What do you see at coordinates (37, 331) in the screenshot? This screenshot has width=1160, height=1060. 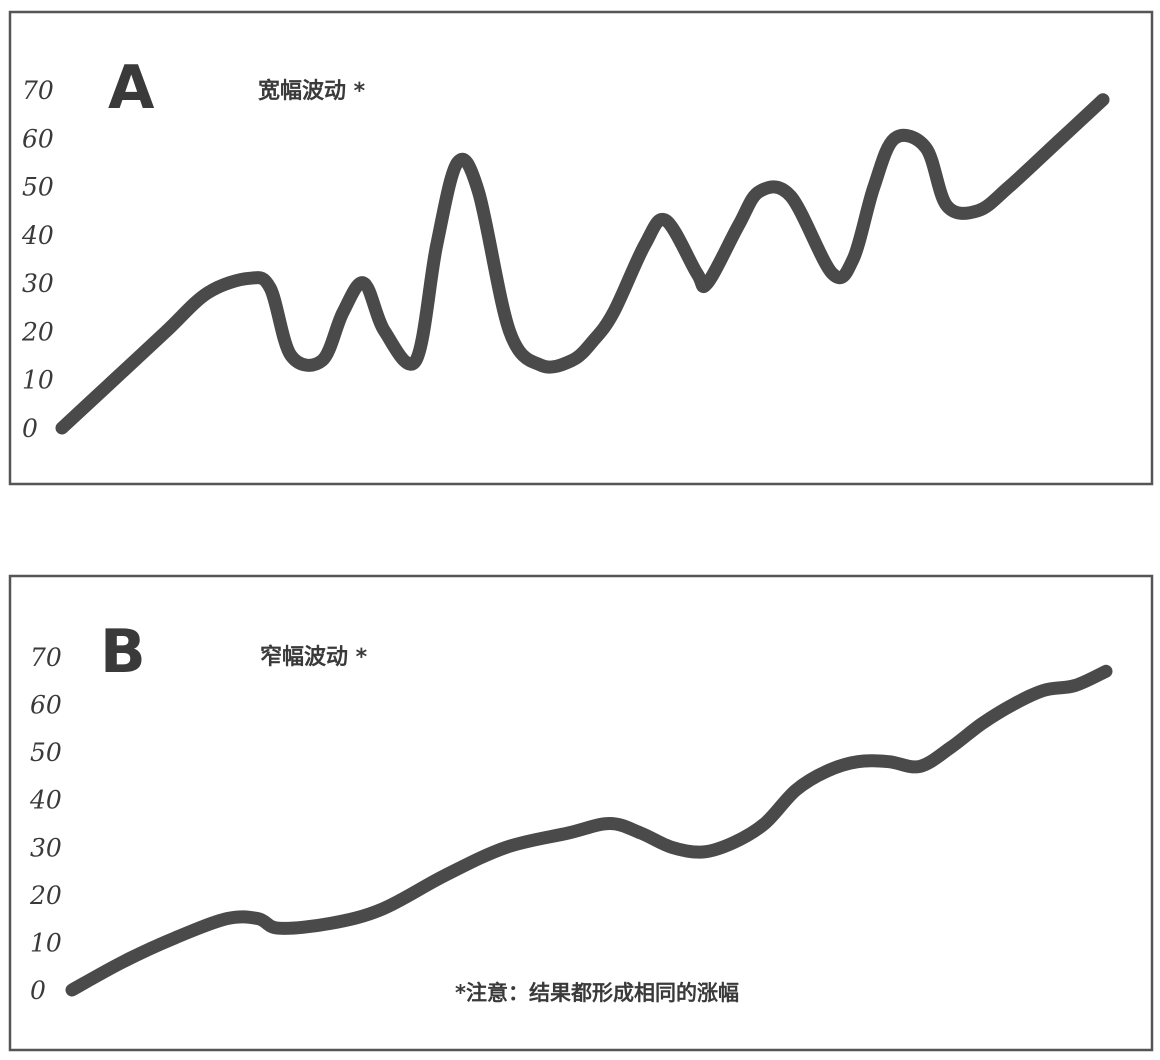 I see `y-tick-label-a: 20` at bounding box center [37, 331].